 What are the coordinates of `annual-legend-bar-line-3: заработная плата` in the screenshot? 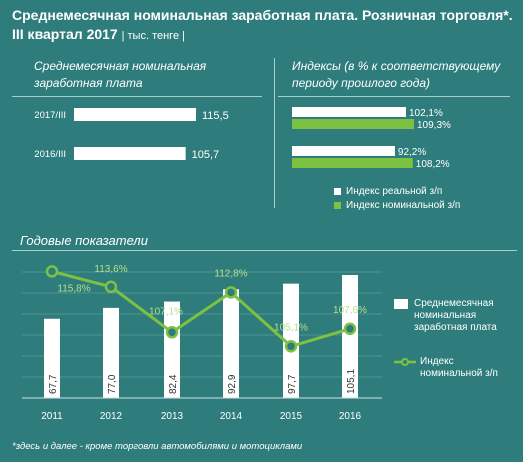 It's located at (455, 327).